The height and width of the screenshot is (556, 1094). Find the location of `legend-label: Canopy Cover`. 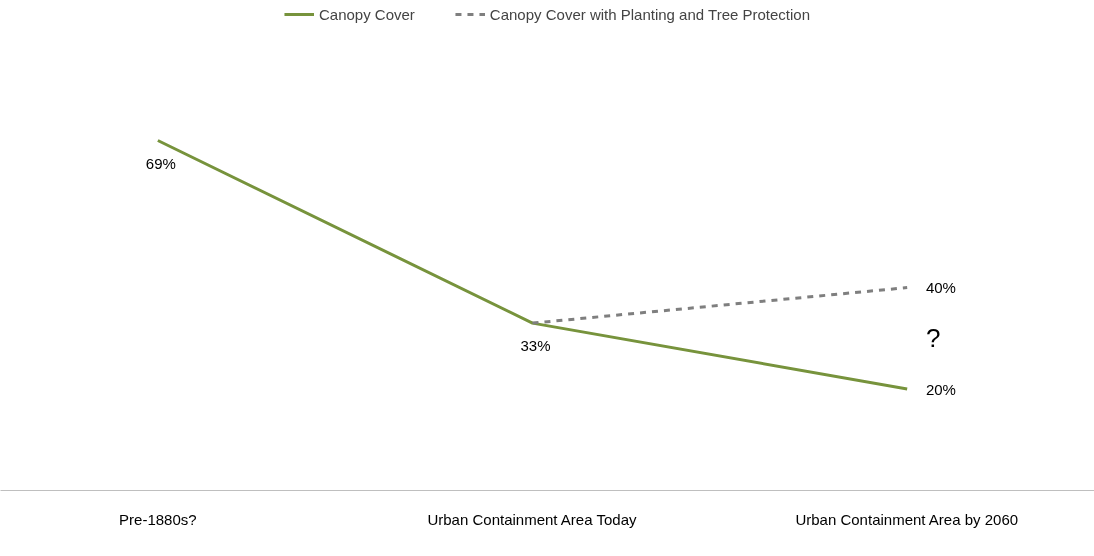

legend-label: Canopy Cover is located at coordinates (366, 14).